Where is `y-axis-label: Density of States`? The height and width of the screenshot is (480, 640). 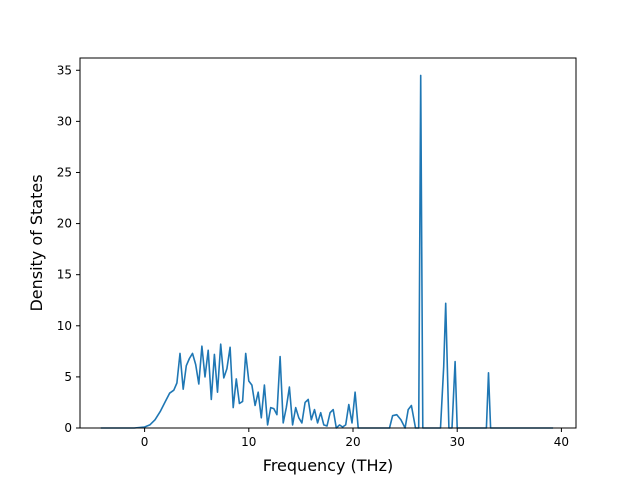 y-axis-label: Density of States is located at coordinates (36, 242).